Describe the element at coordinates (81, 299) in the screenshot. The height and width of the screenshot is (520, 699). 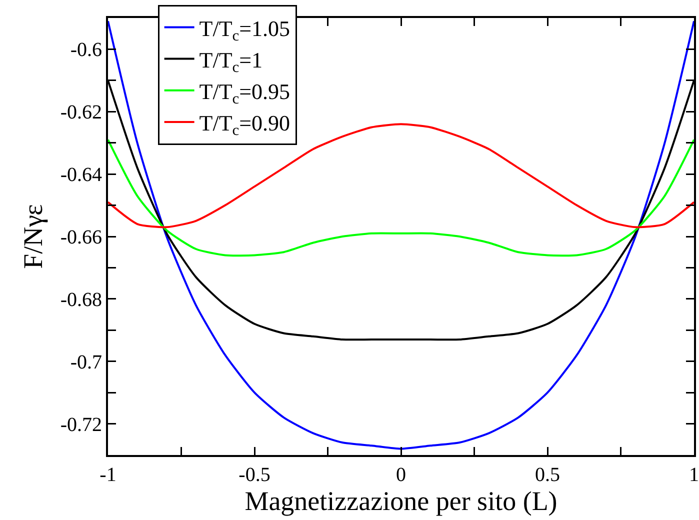
I see `y-tick-label: -0.68` at that location.